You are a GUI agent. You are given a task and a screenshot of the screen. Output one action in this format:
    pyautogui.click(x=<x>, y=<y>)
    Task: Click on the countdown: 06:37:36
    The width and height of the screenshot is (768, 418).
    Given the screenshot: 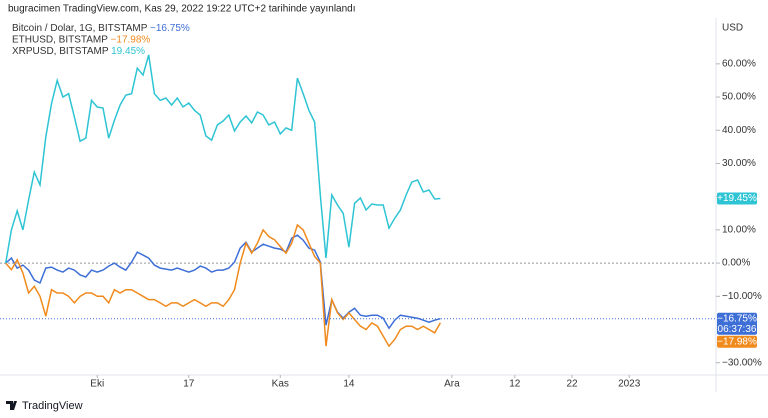 What is the action you would take?
    pyautogui.click(x=737, y=329)
    